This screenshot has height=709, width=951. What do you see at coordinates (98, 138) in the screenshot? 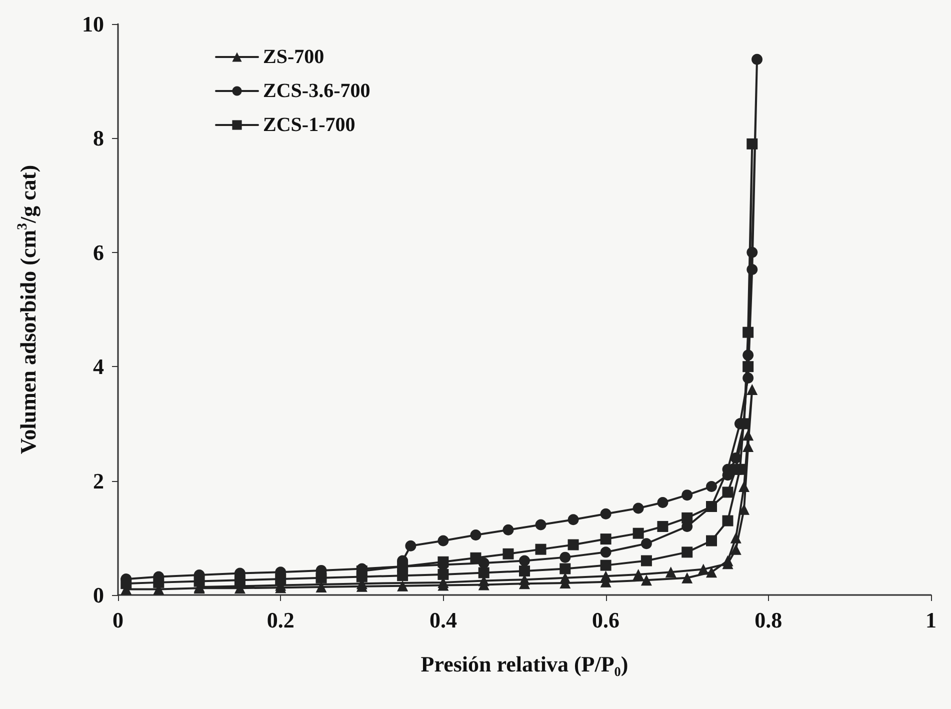
I see `y-tick-label: 8` at bounding box center [98, 138].